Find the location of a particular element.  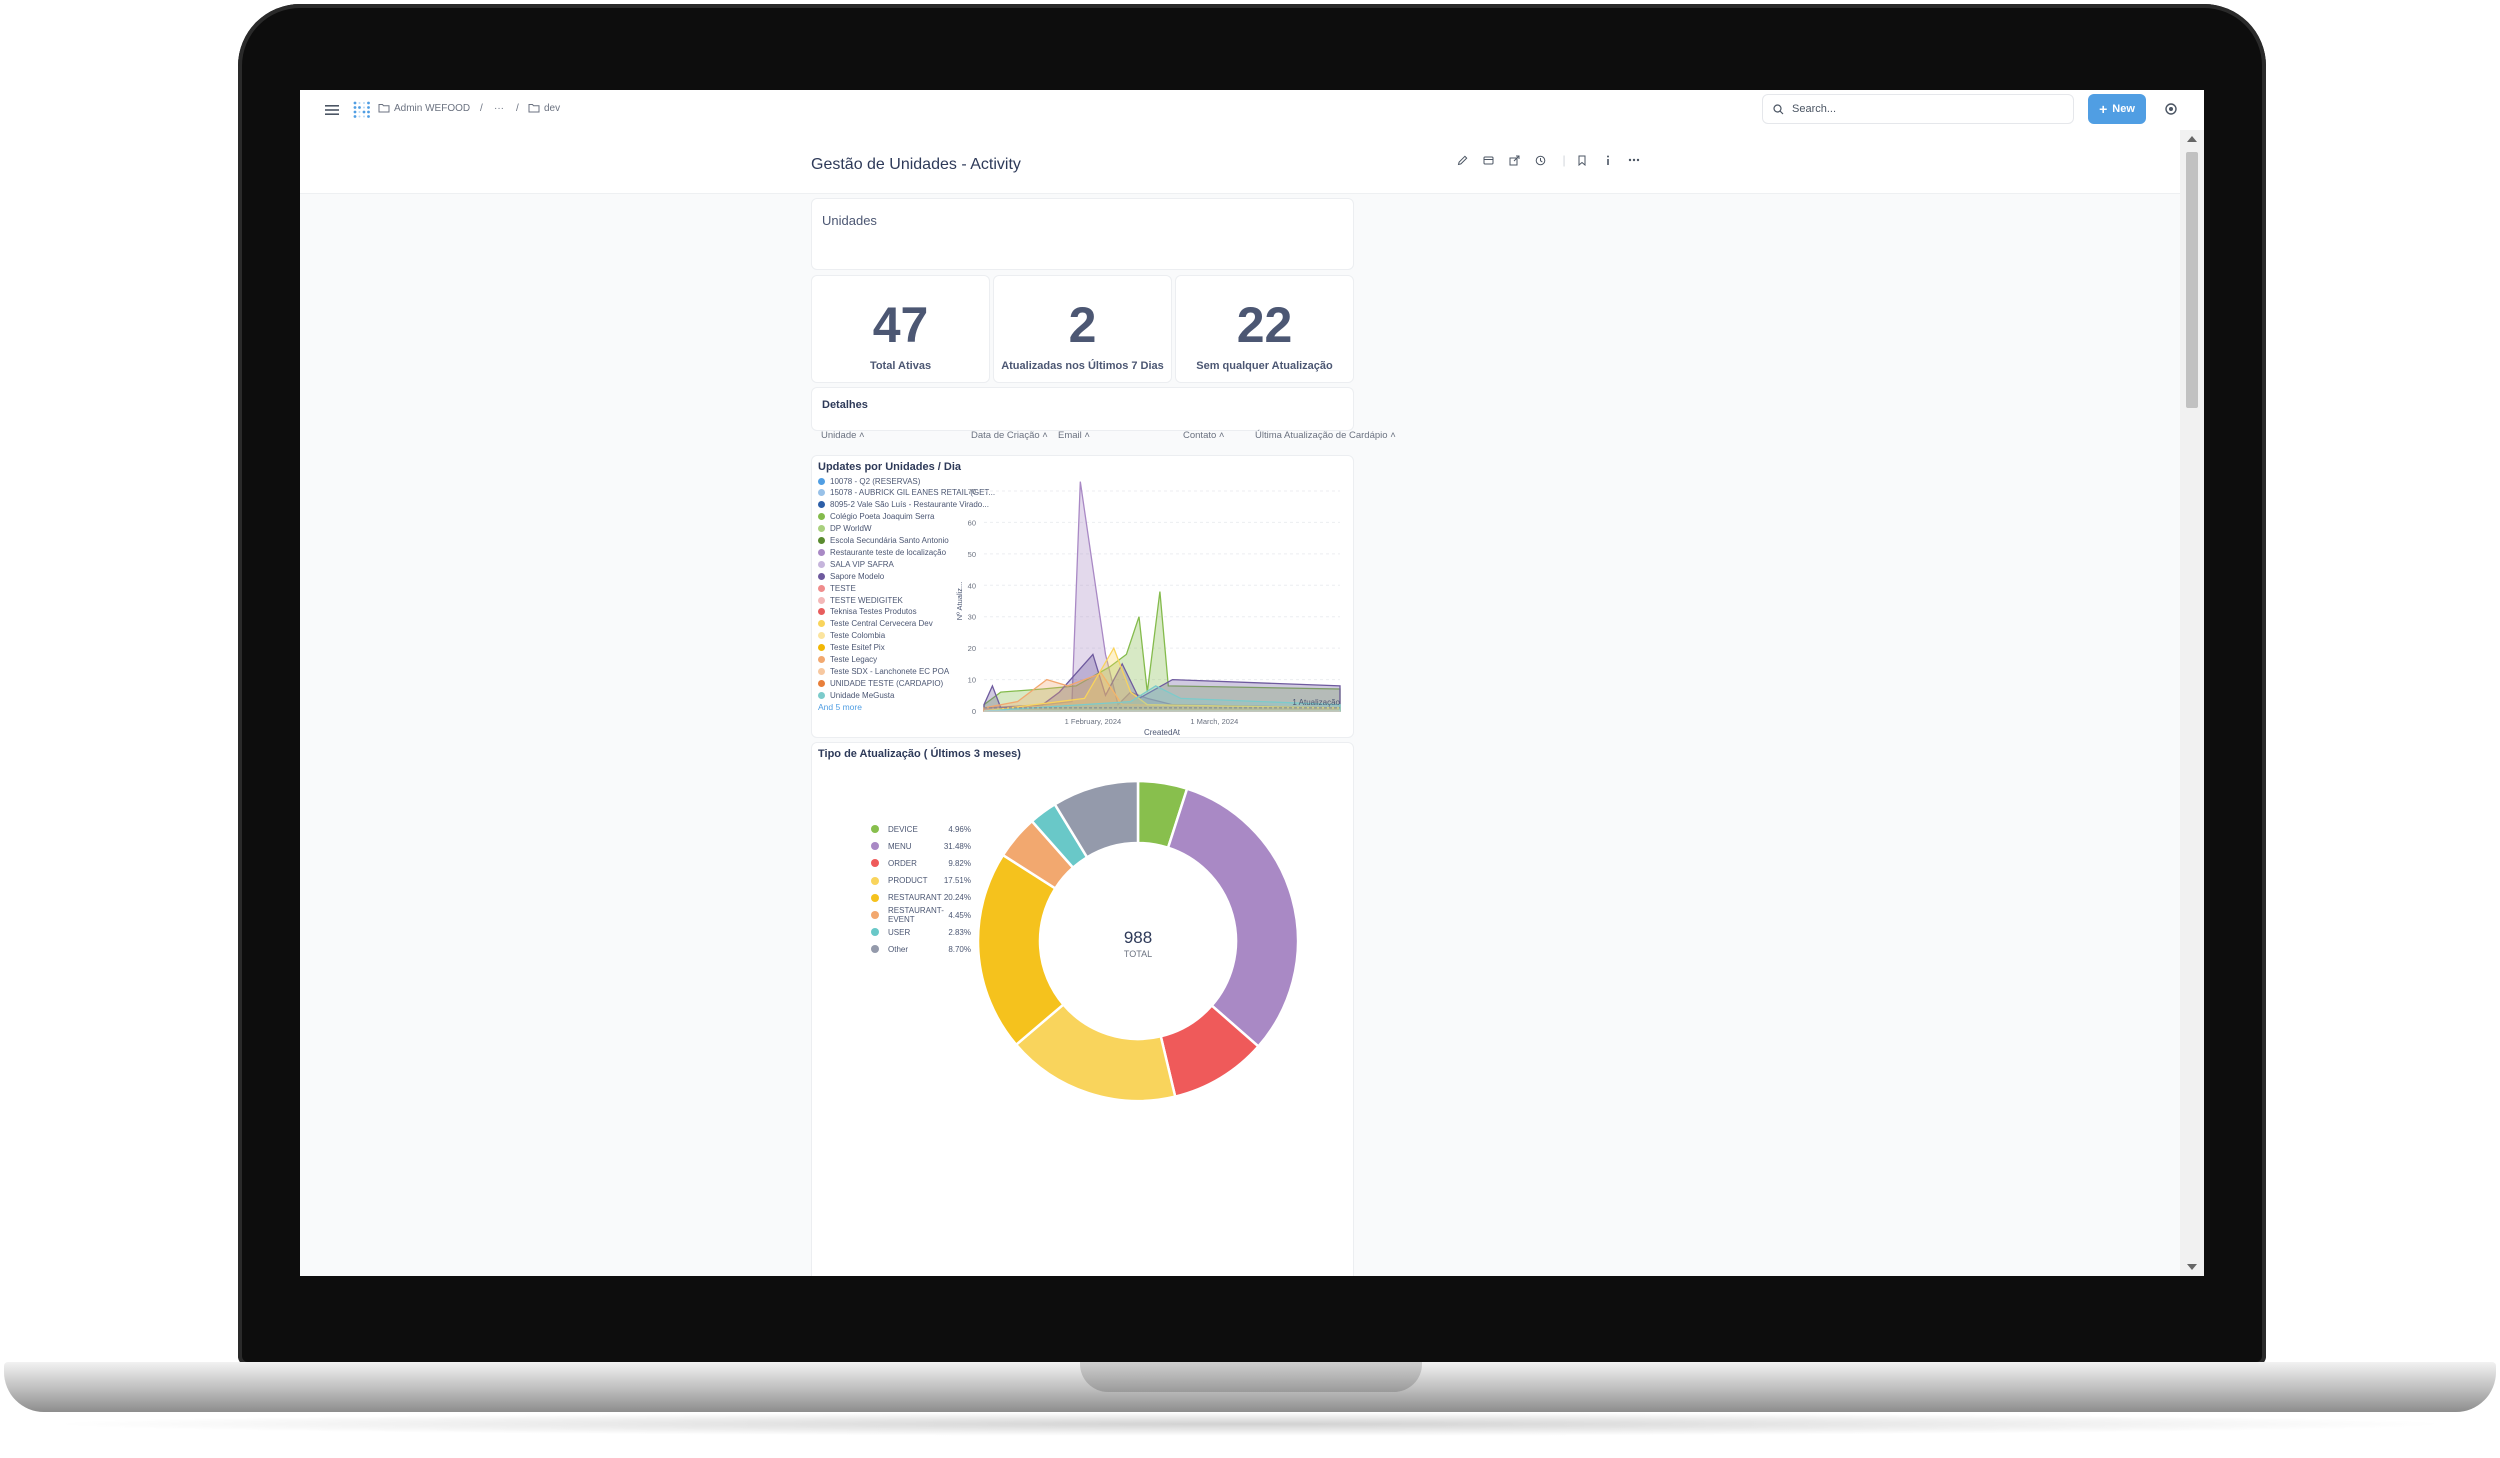

pie-legend-item: PRODUCT 17.51% is located at coordinates (921, 881).